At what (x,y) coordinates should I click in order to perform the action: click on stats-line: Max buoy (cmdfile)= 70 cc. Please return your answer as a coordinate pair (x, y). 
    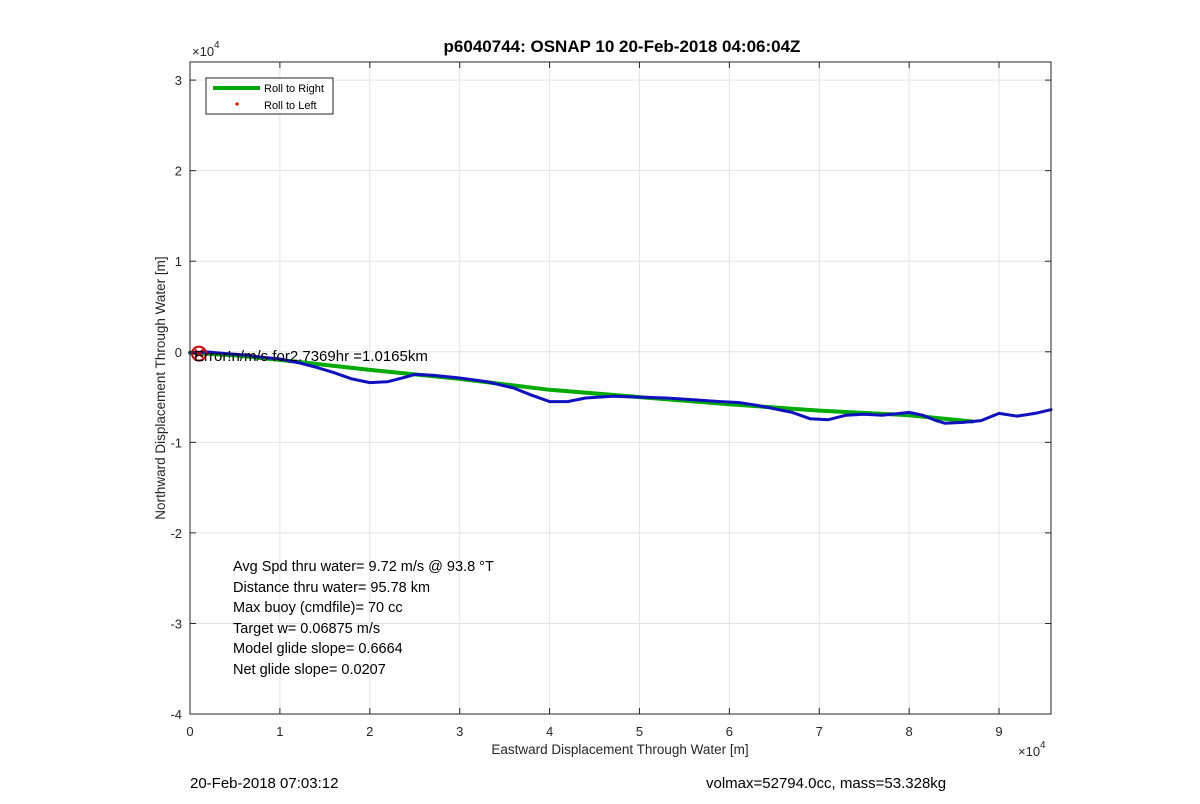
    Looking at the image, I should click on (318, 608).